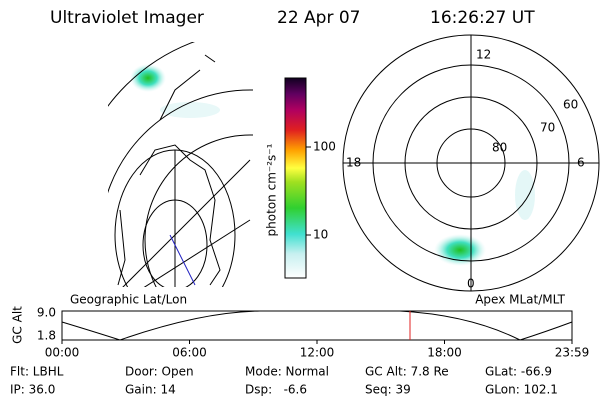 The width and height of the screenshot is (600, 400). I want to click on timeline-axis-label: GC Alt, so click(18, 325).